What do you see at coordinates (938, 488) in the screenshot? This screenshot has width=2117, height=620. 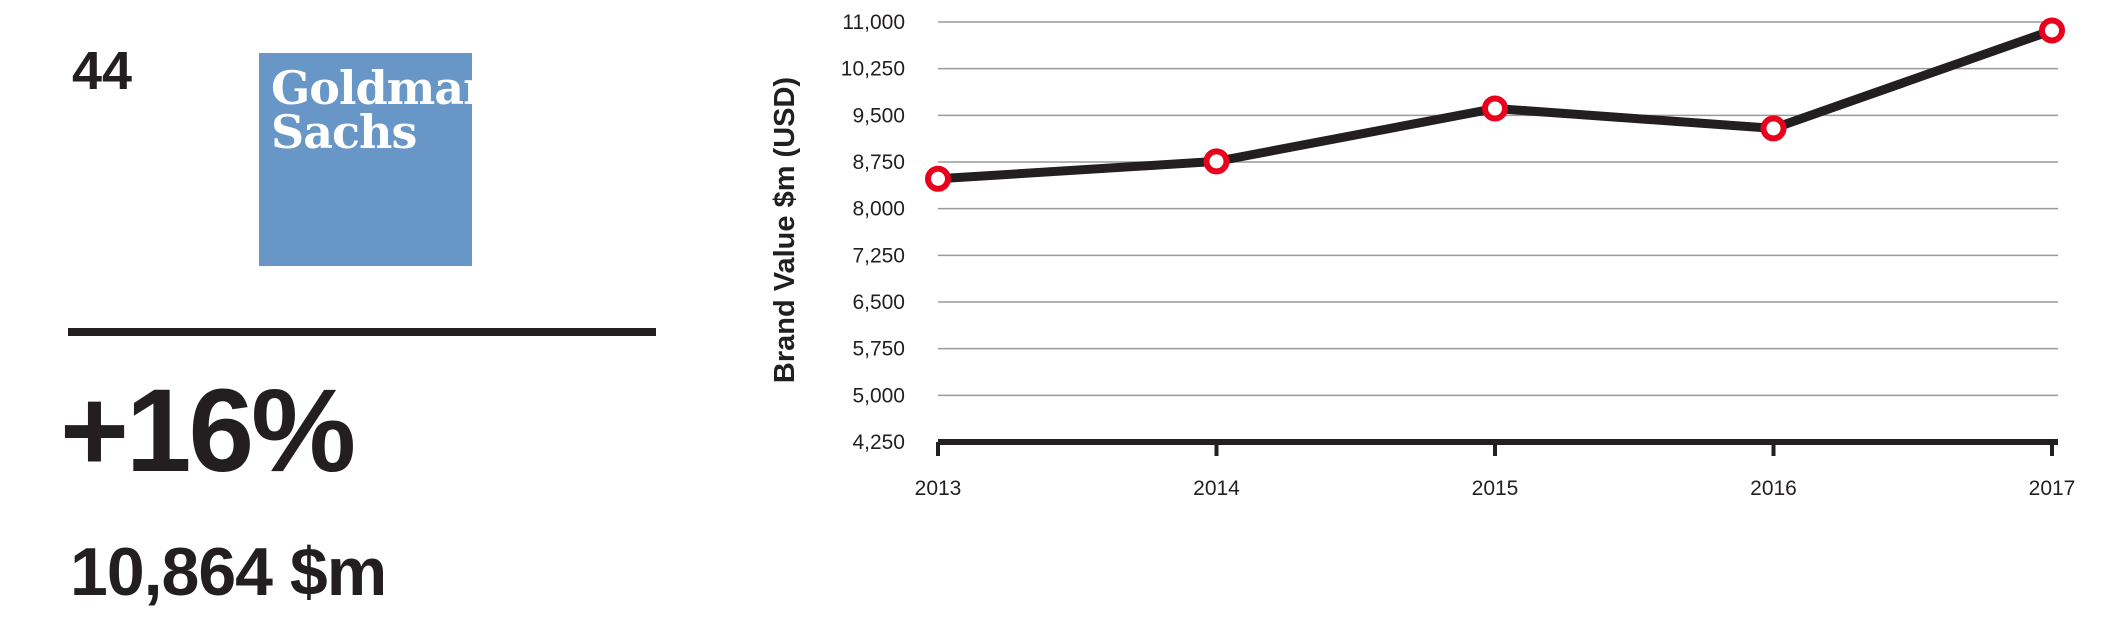 I see `x-tick-label: 2013` at bounding box center [938, 488].